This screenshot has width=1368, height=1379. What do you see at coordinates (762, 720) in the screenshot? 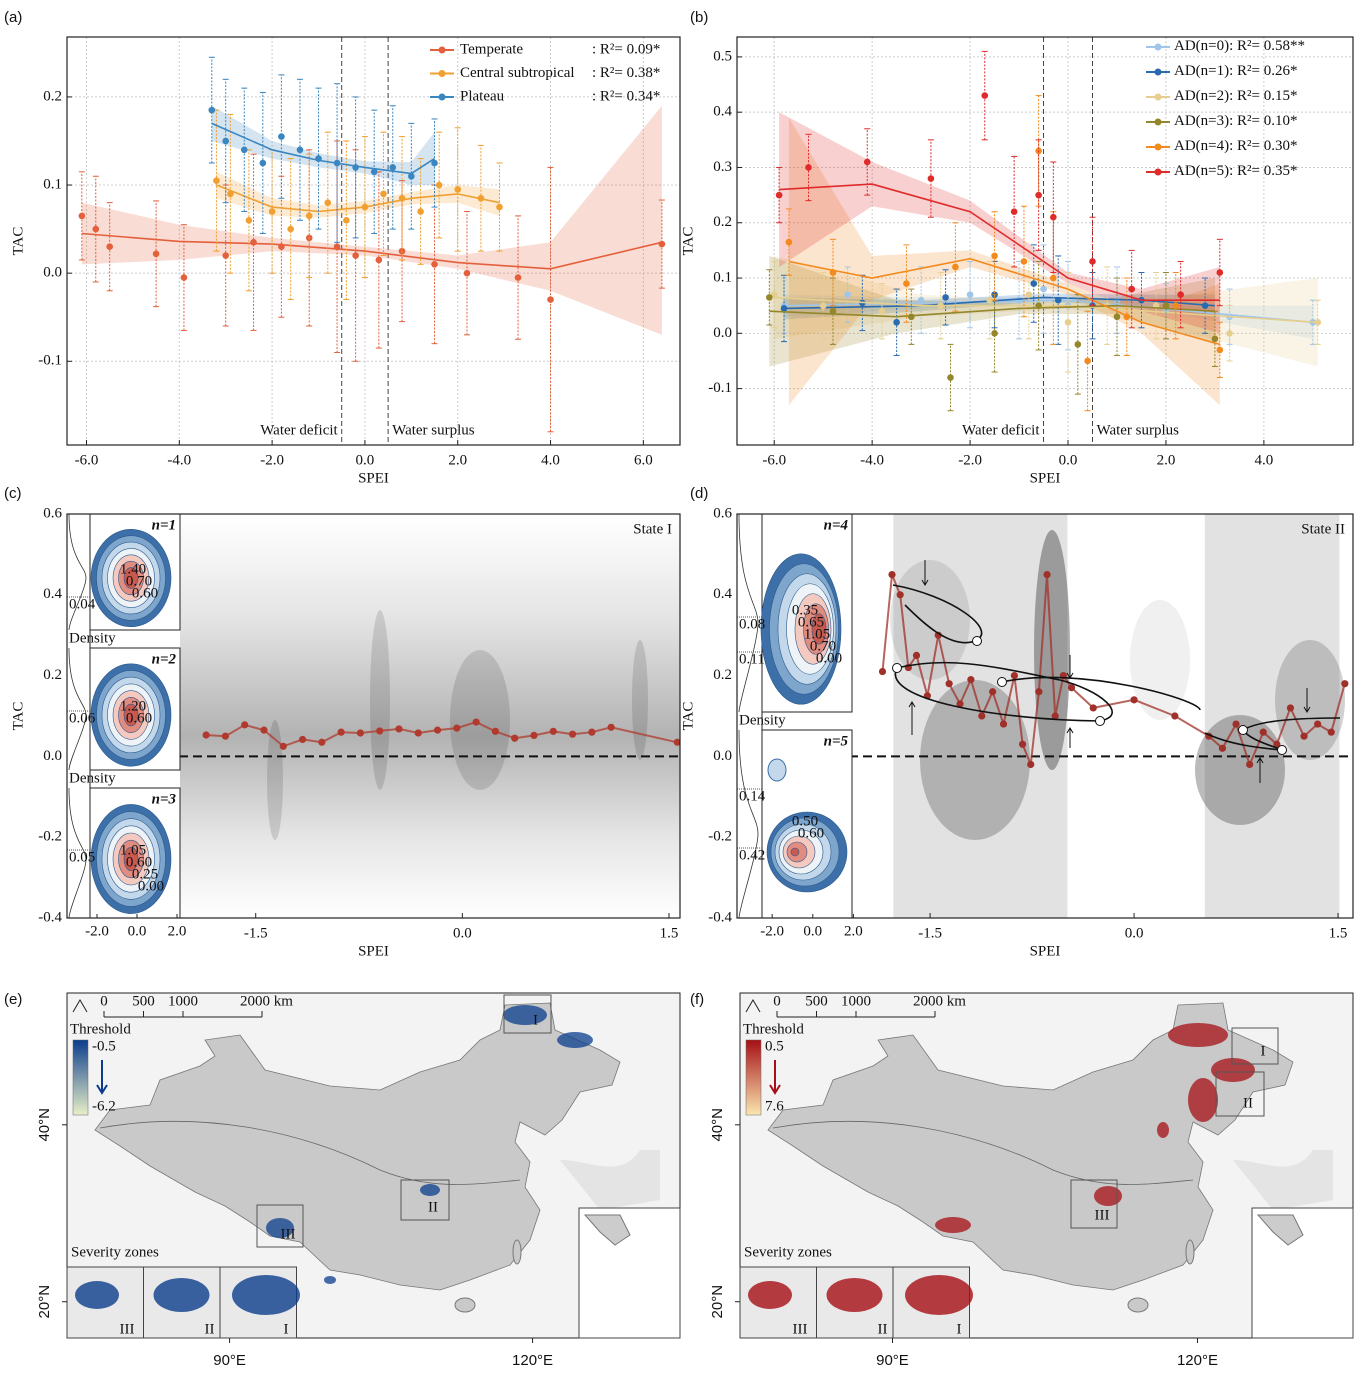
I see `density-label: Density` at bounding box center [762, 720].